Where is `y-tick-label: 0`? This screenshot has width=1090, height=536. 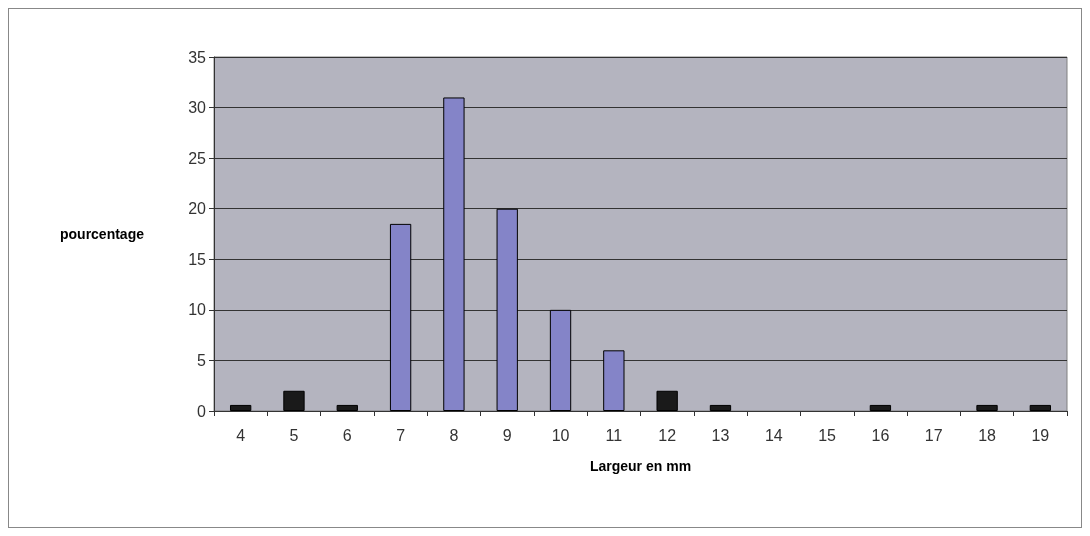
y-tick-label: 0 is located at coordinates (202, 411).